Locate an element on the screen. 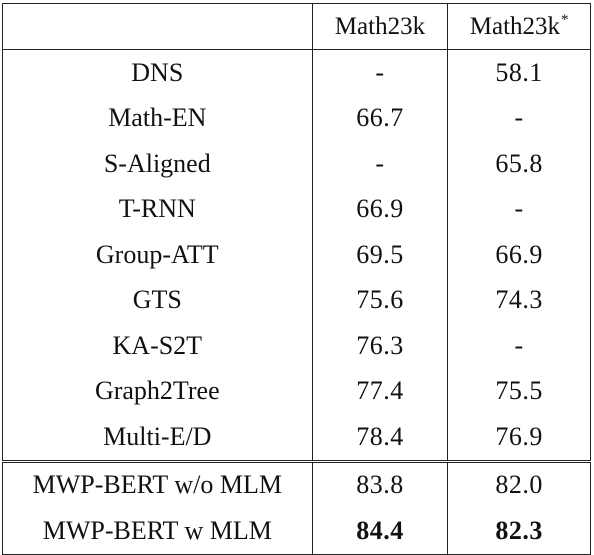 The height and width of the screenshot is (555, 594). table-row: S-Aligned - 65.8 is located at coordinates (296, 164).